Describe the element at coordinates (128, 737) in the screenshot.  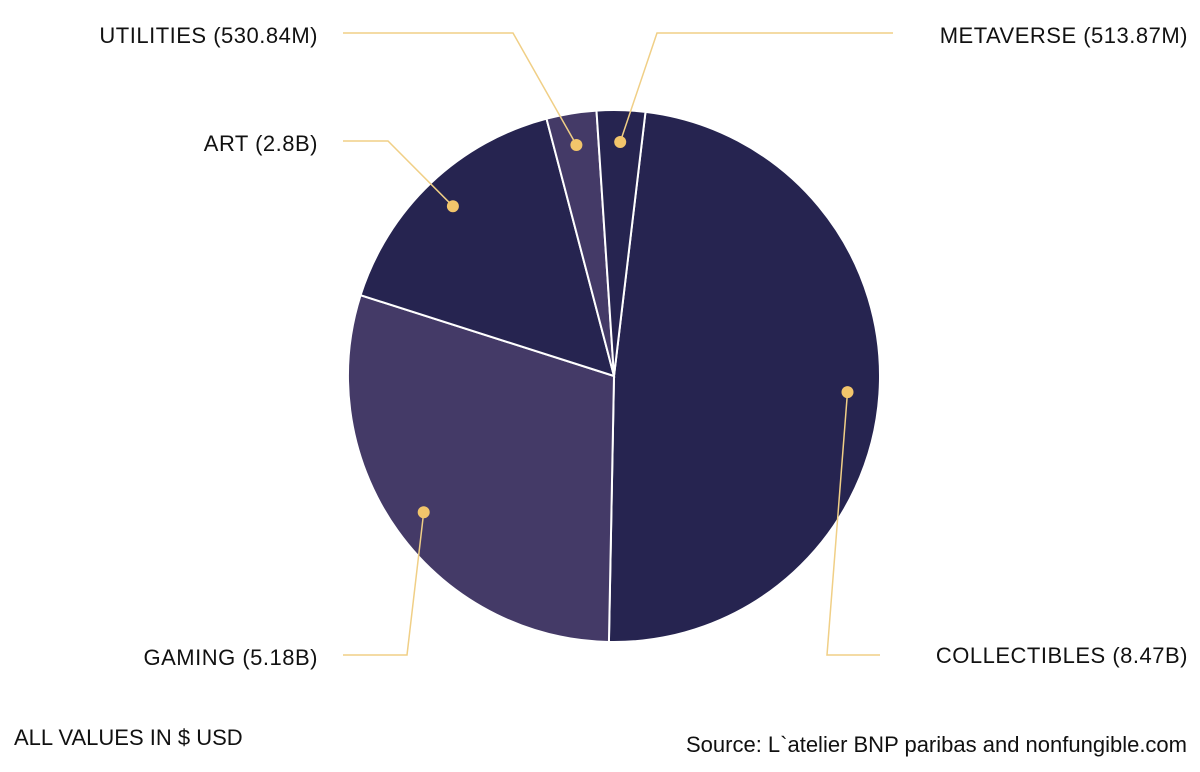
I see `currency-note: ALL VALUES IN $ USD` at that location.